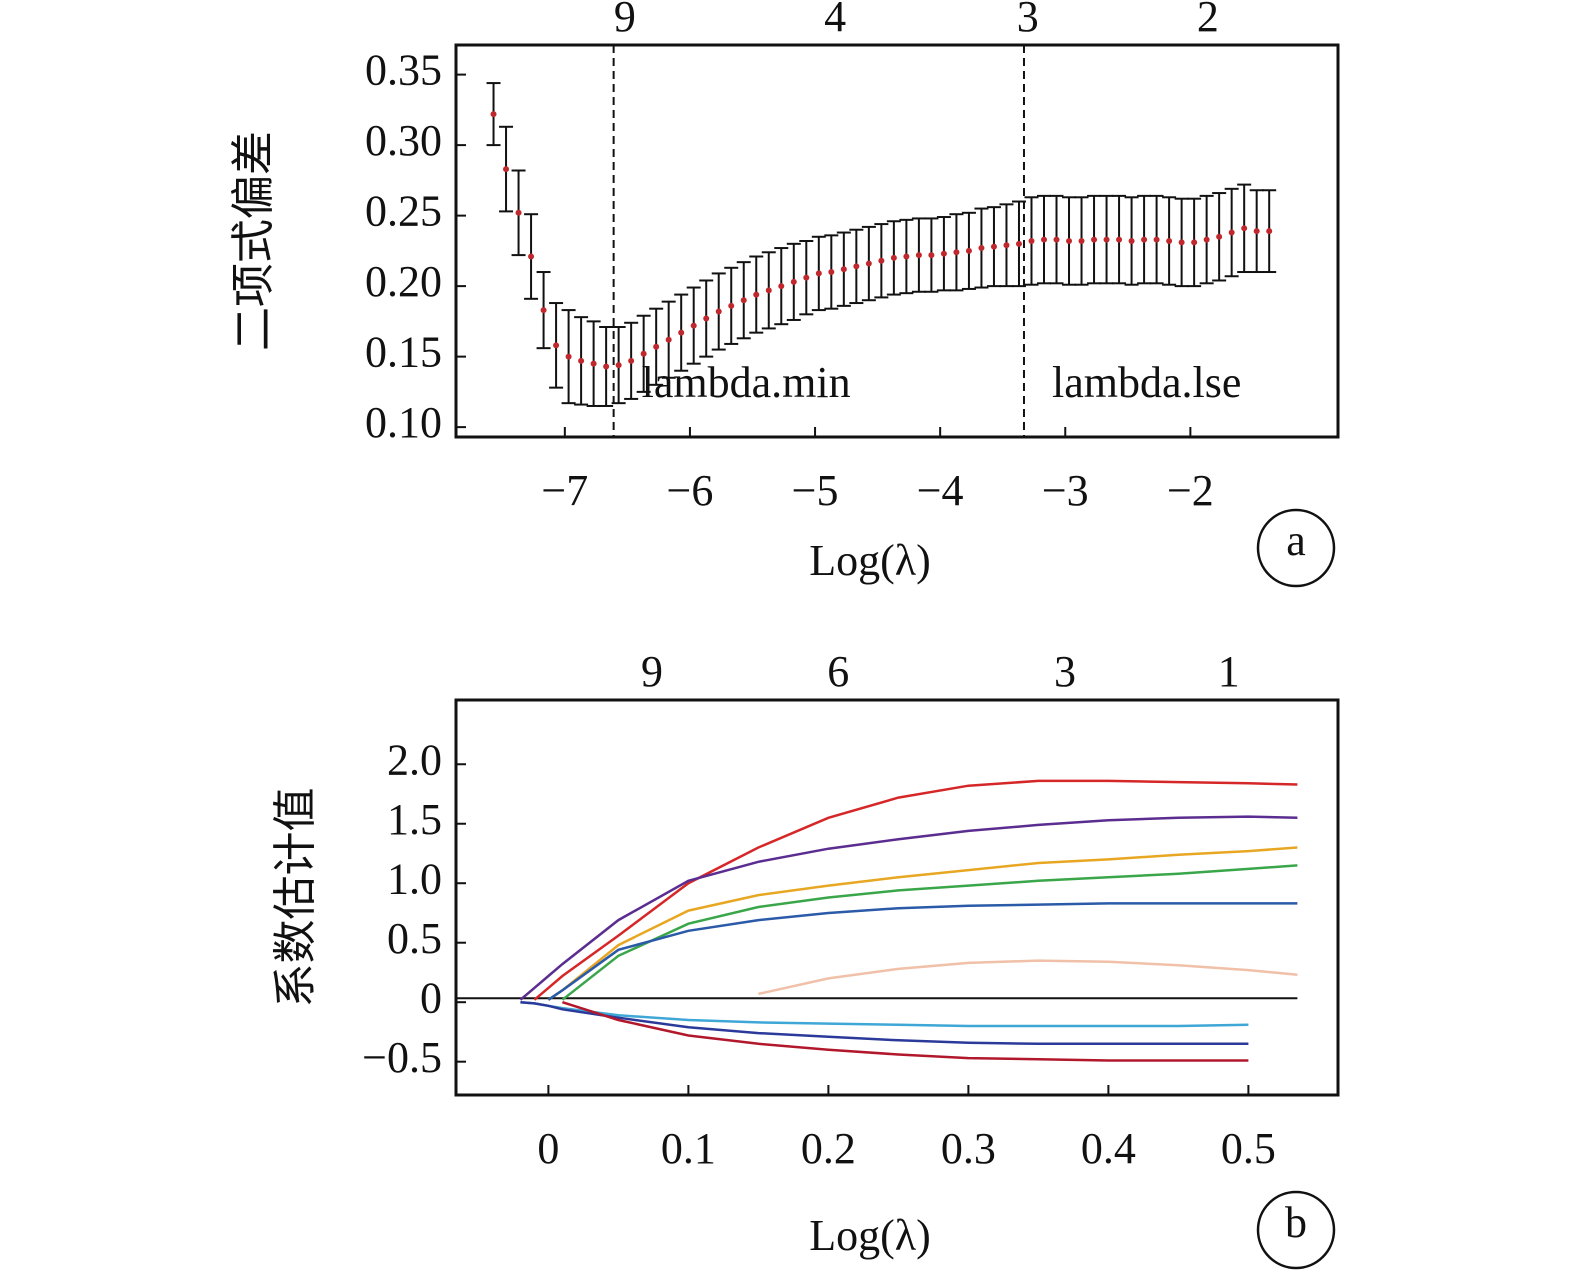  Describe the element at coordinates (746, 382) in the screenshot. I see `annotation: lambda.min` at that location.